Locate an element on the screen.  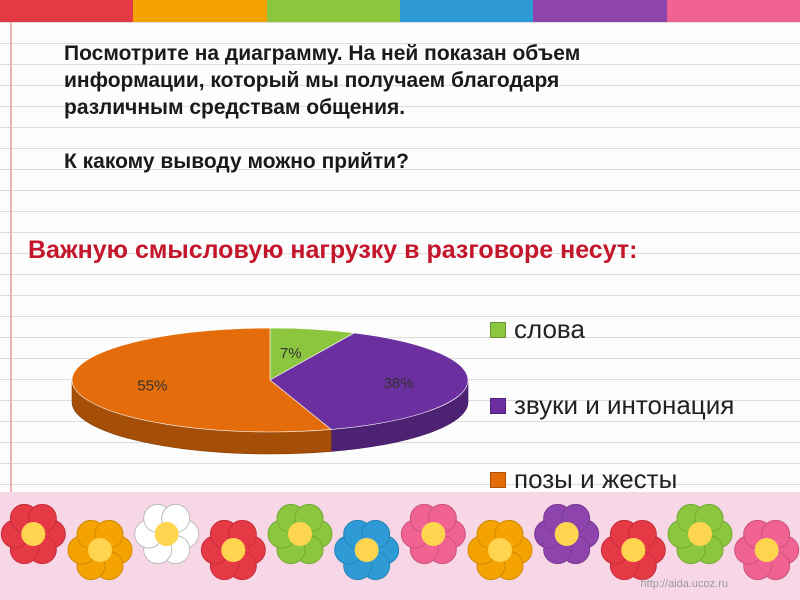
pie-chart-svg: 7% 38% 55% is located at coordinates (270, 391).